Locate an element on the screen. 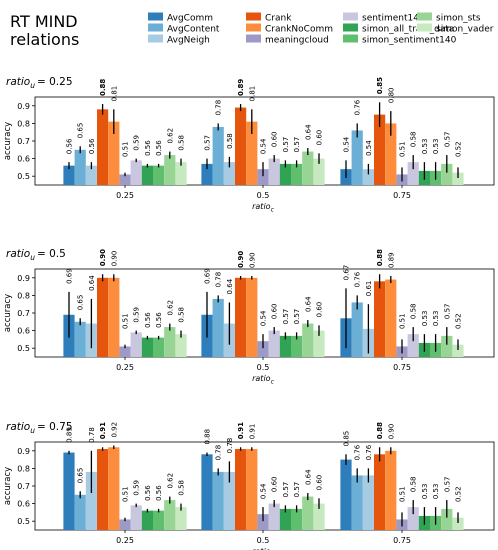 The width and height of the screenshot is (498, 550). bar-value-label: 0.89 is located at coordinates (391, 260).